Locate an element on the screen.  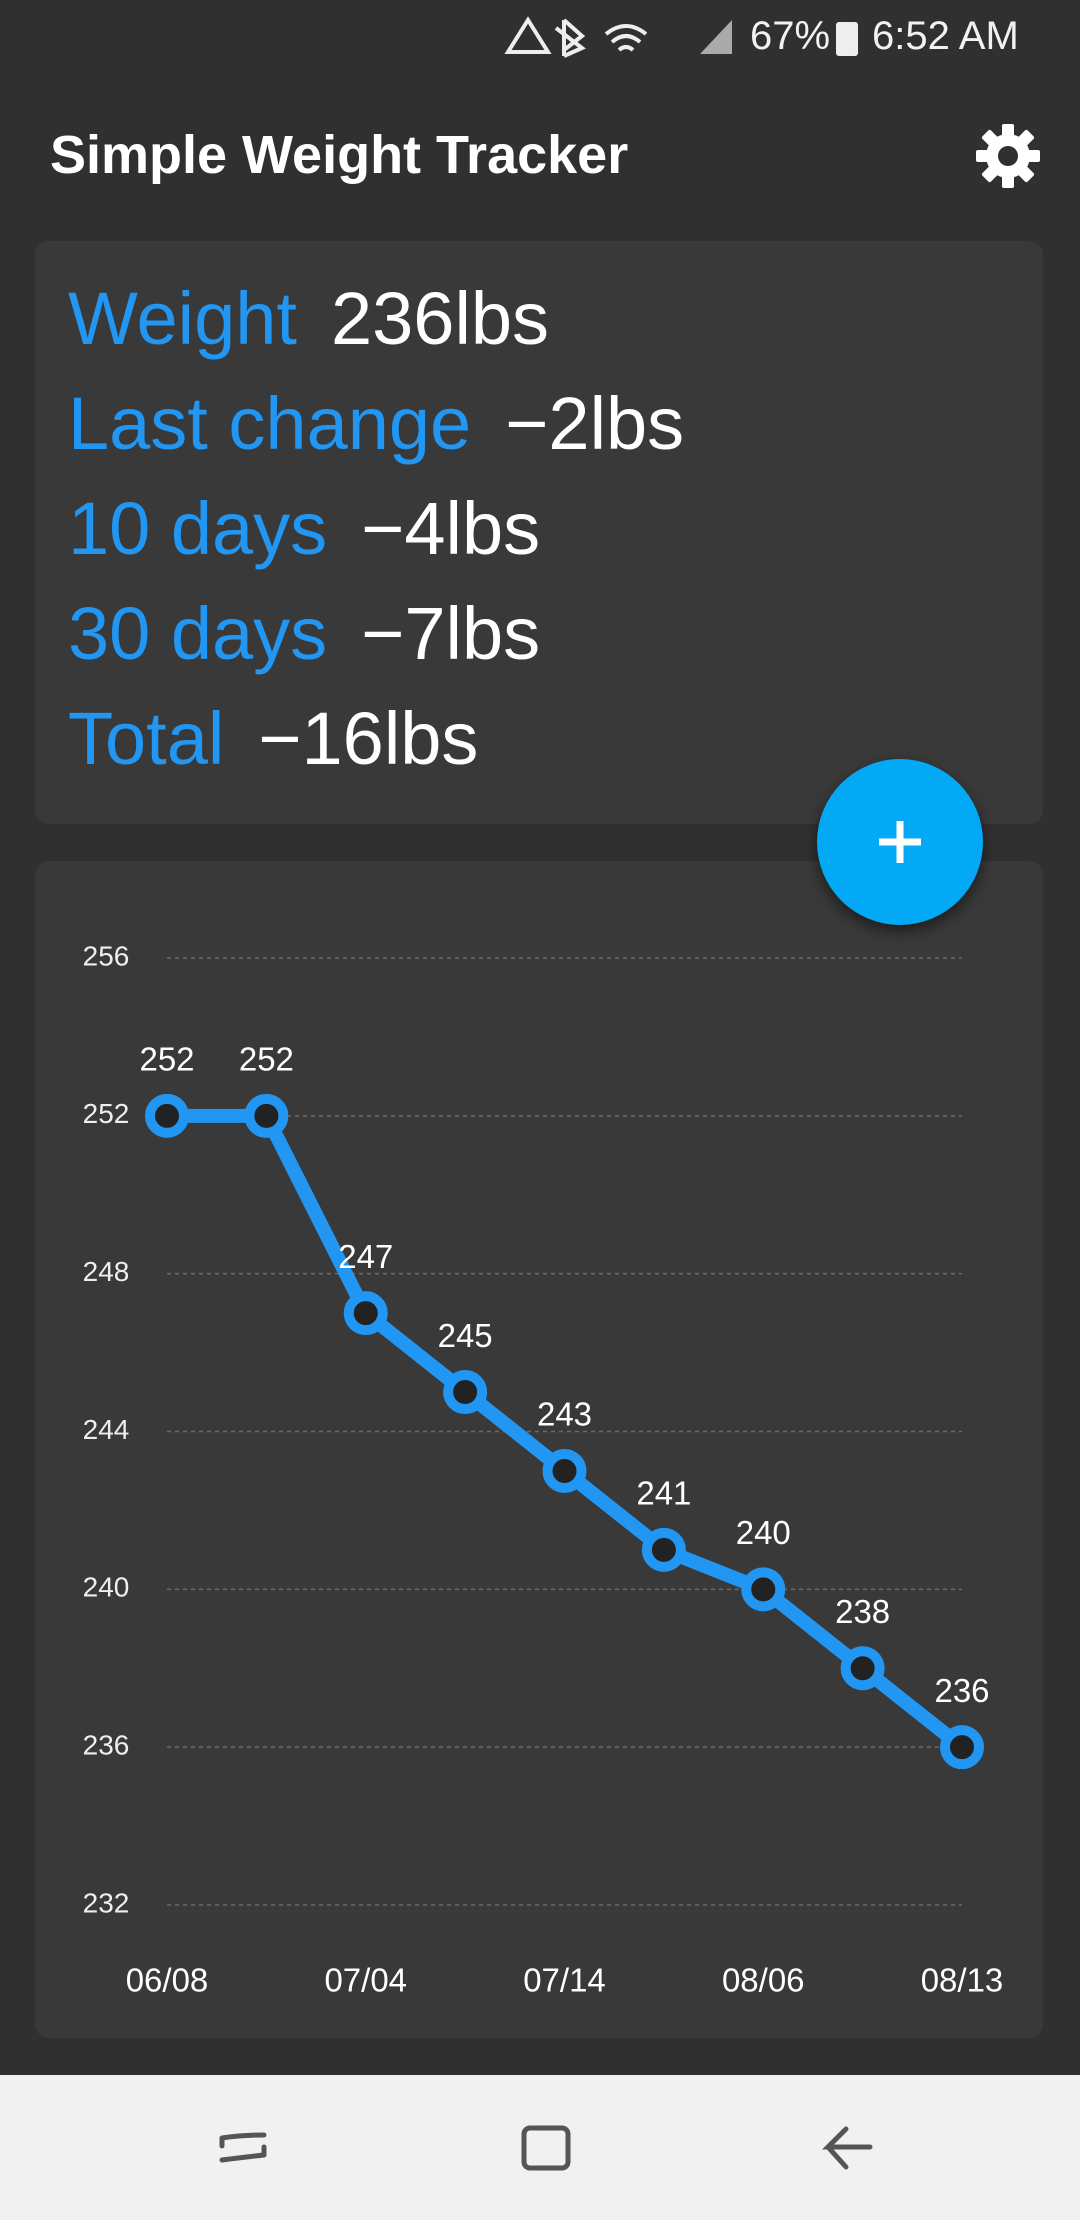
stat-value: −4lbs is located at coordinates (451, 528).